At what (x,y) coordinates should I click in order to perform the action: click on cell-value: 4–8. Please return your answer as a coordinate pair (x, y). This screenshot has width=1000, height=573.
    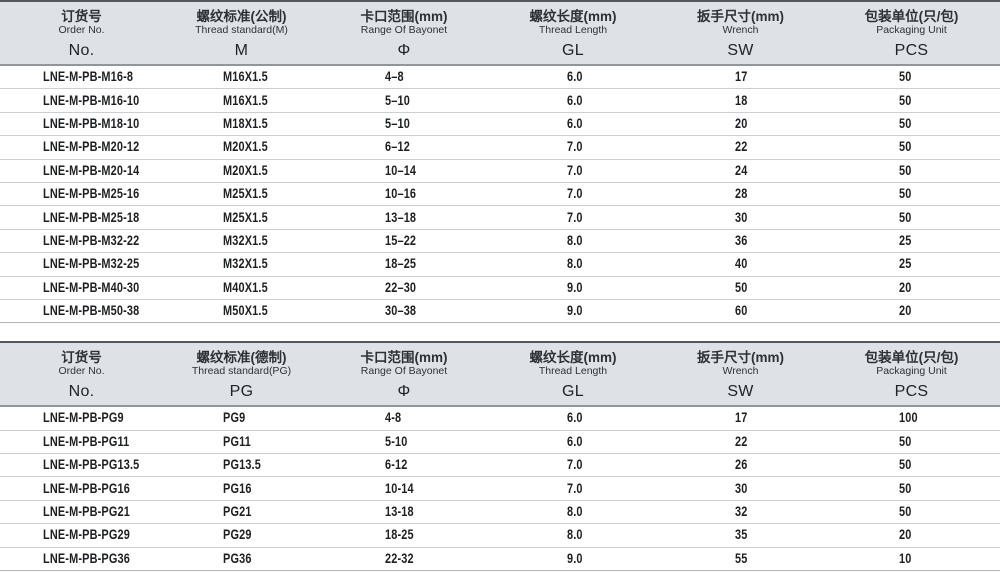
    Looking at the image, I should click on (394, 76).